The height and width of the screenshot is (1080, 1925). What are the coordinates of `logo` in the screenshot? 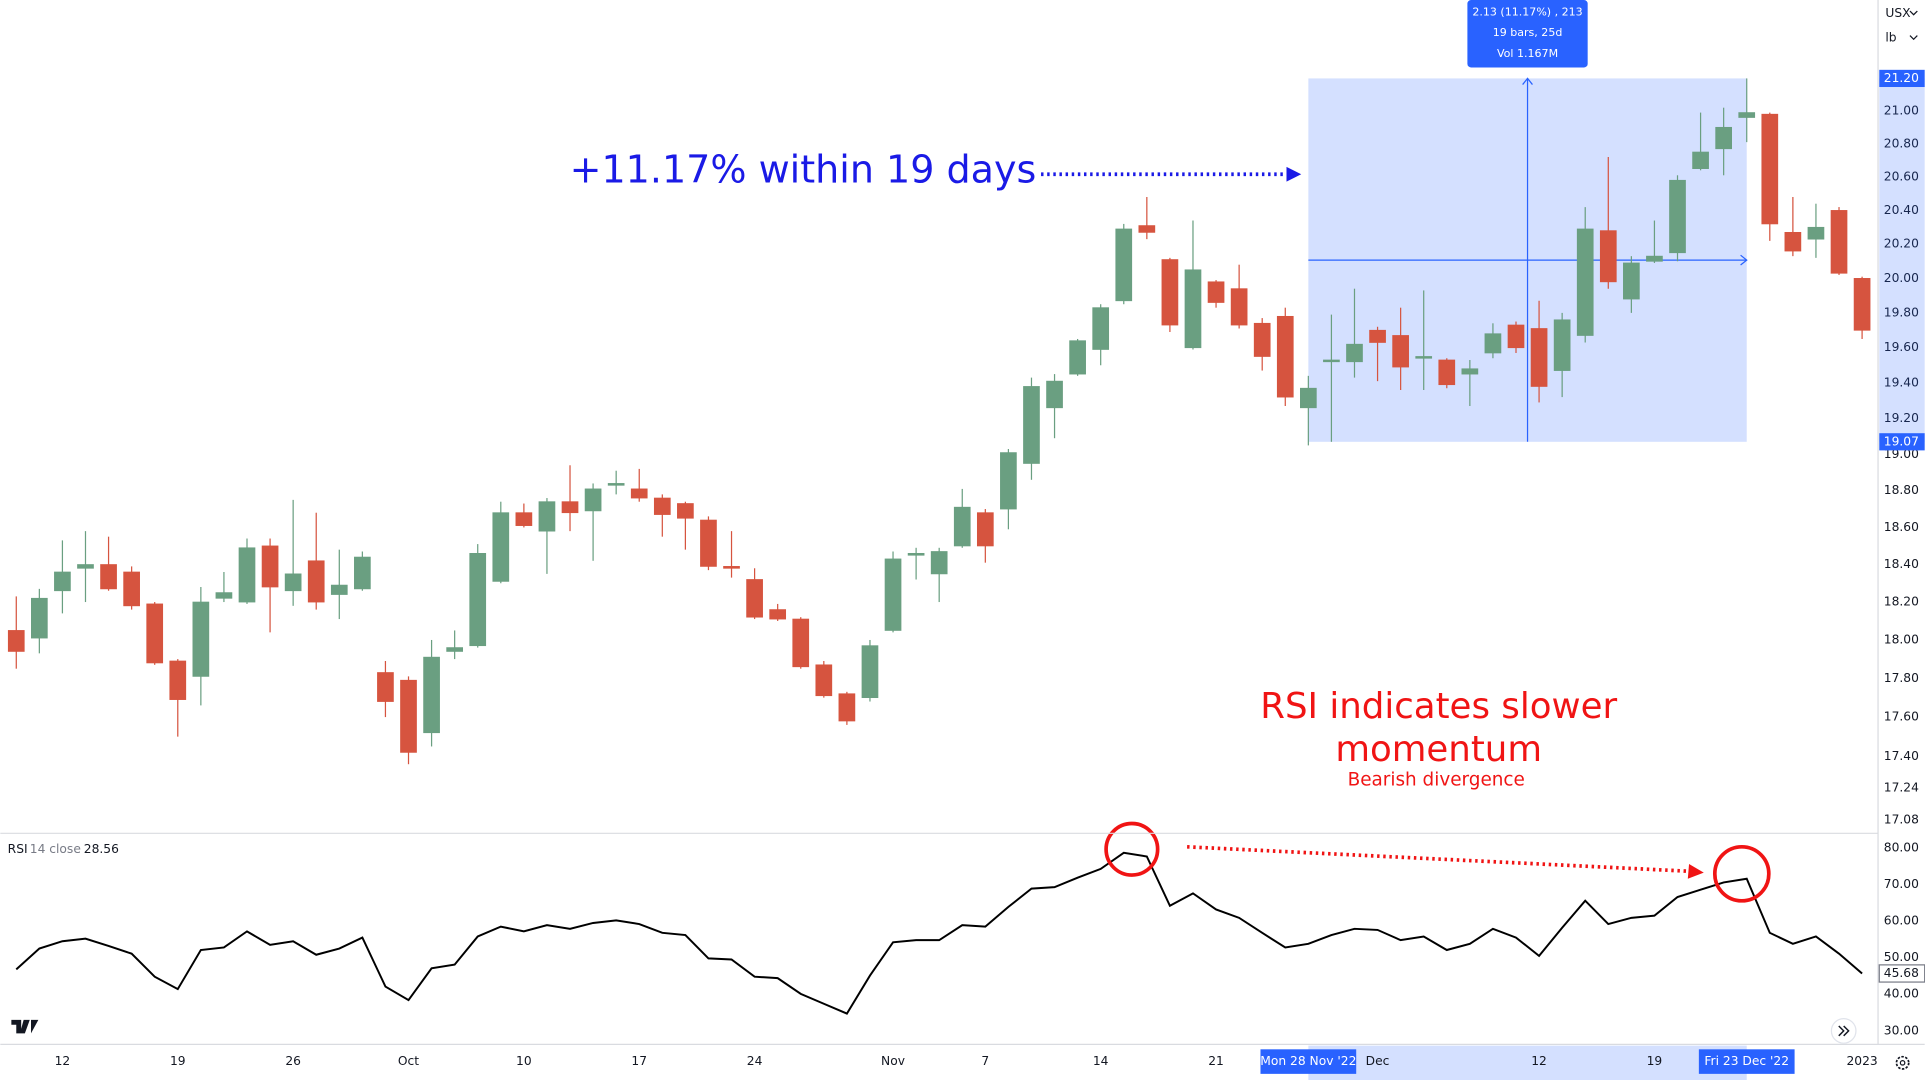 It's located at (25, 1026).